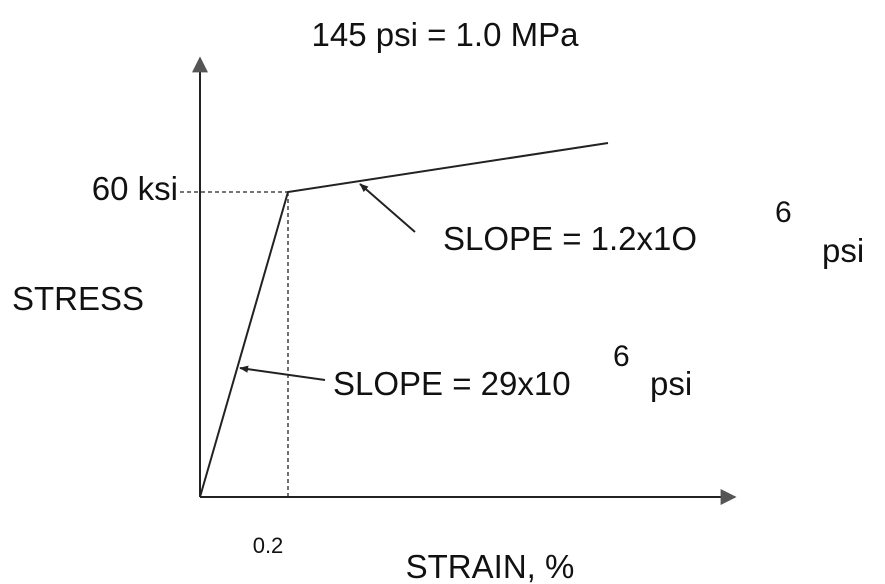 Image resolution: width=885 pixels, height=584 pixels. What do you see at coordinates (78, 298) in the screenshot?
I see `y-label: STRESS` at bounding box center [78, 298].